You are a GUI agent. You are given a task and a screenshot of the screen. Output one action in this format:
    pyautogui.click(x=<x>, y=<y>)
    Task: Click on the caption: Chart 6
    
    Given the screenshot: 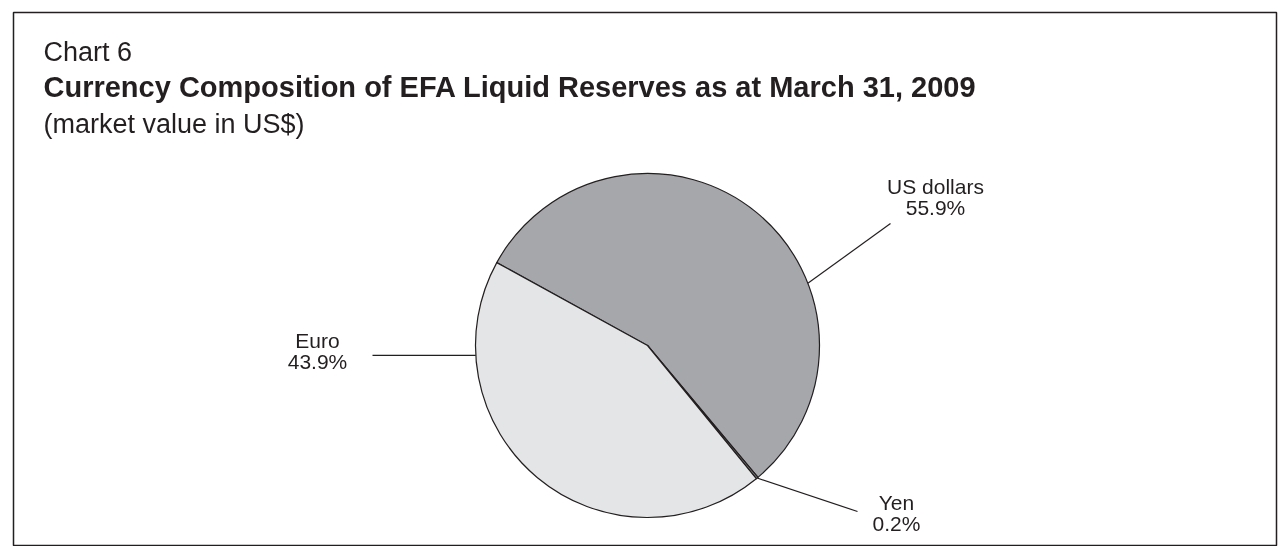 What is the action you would take?
    pyautogui.click(x=88, y=51)
    